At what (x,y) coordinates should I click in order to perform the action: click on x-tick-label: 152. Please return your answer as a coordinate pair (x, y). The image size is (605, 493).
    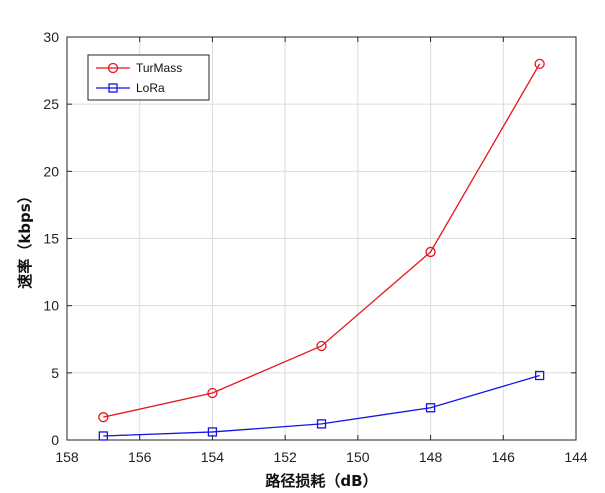
    Looking at the image, I should click on (285, 457).